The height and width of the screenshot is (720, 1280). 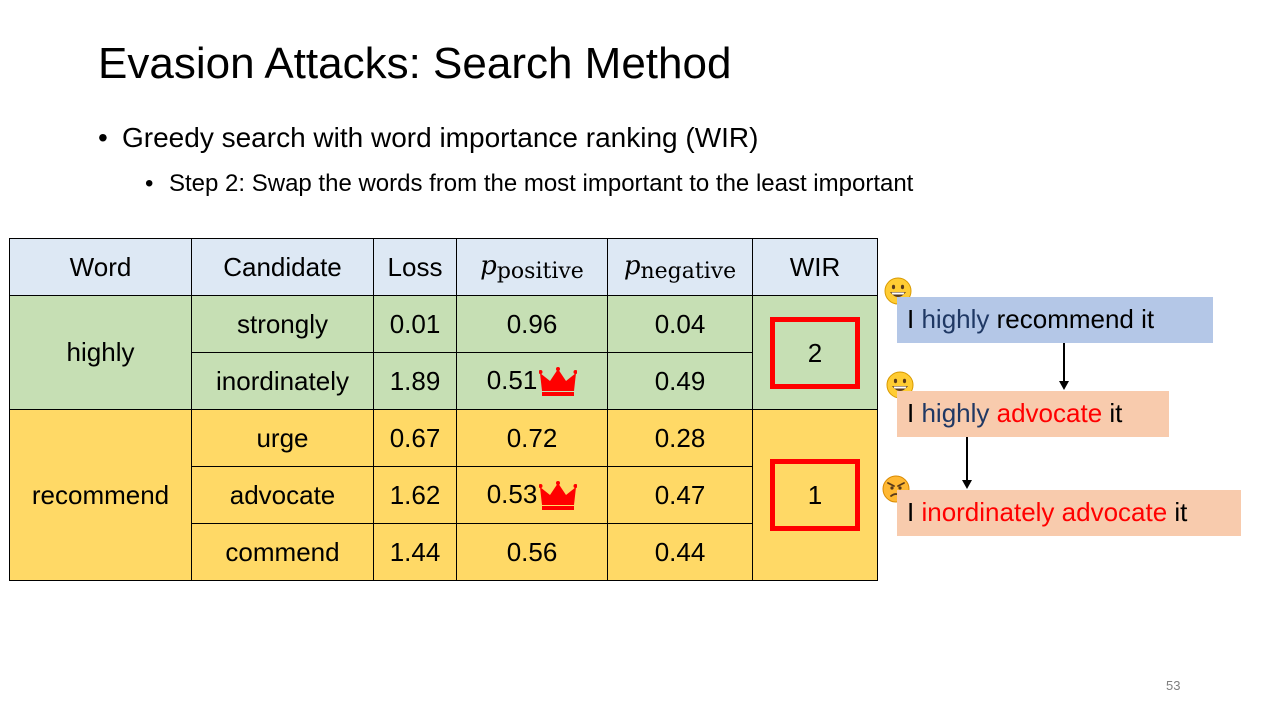 What do you see at coordinates (282, 438) in the screenshot?
I see `candidate-cell: urge` at bounding box center [282, 438].